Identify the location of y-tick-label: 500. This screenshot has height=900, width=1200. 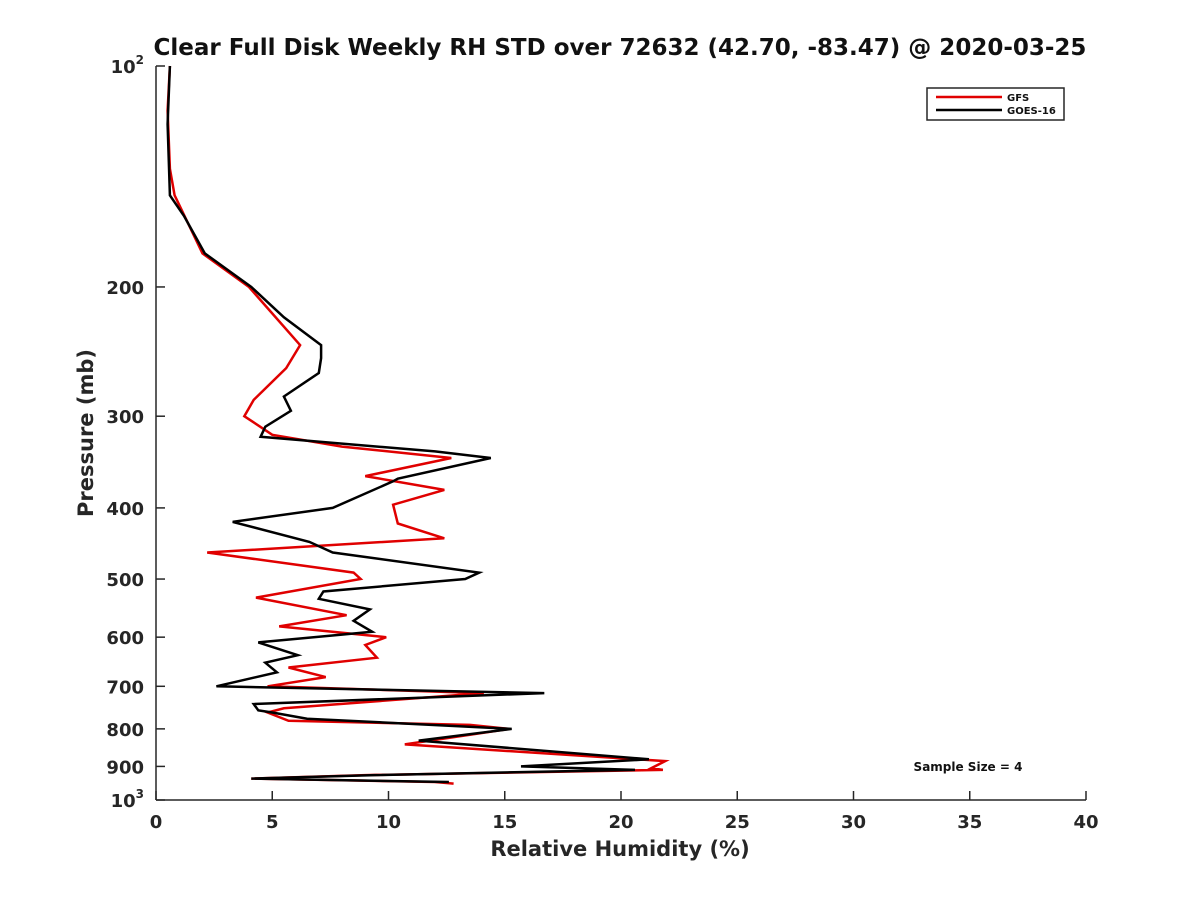
(125, 580).